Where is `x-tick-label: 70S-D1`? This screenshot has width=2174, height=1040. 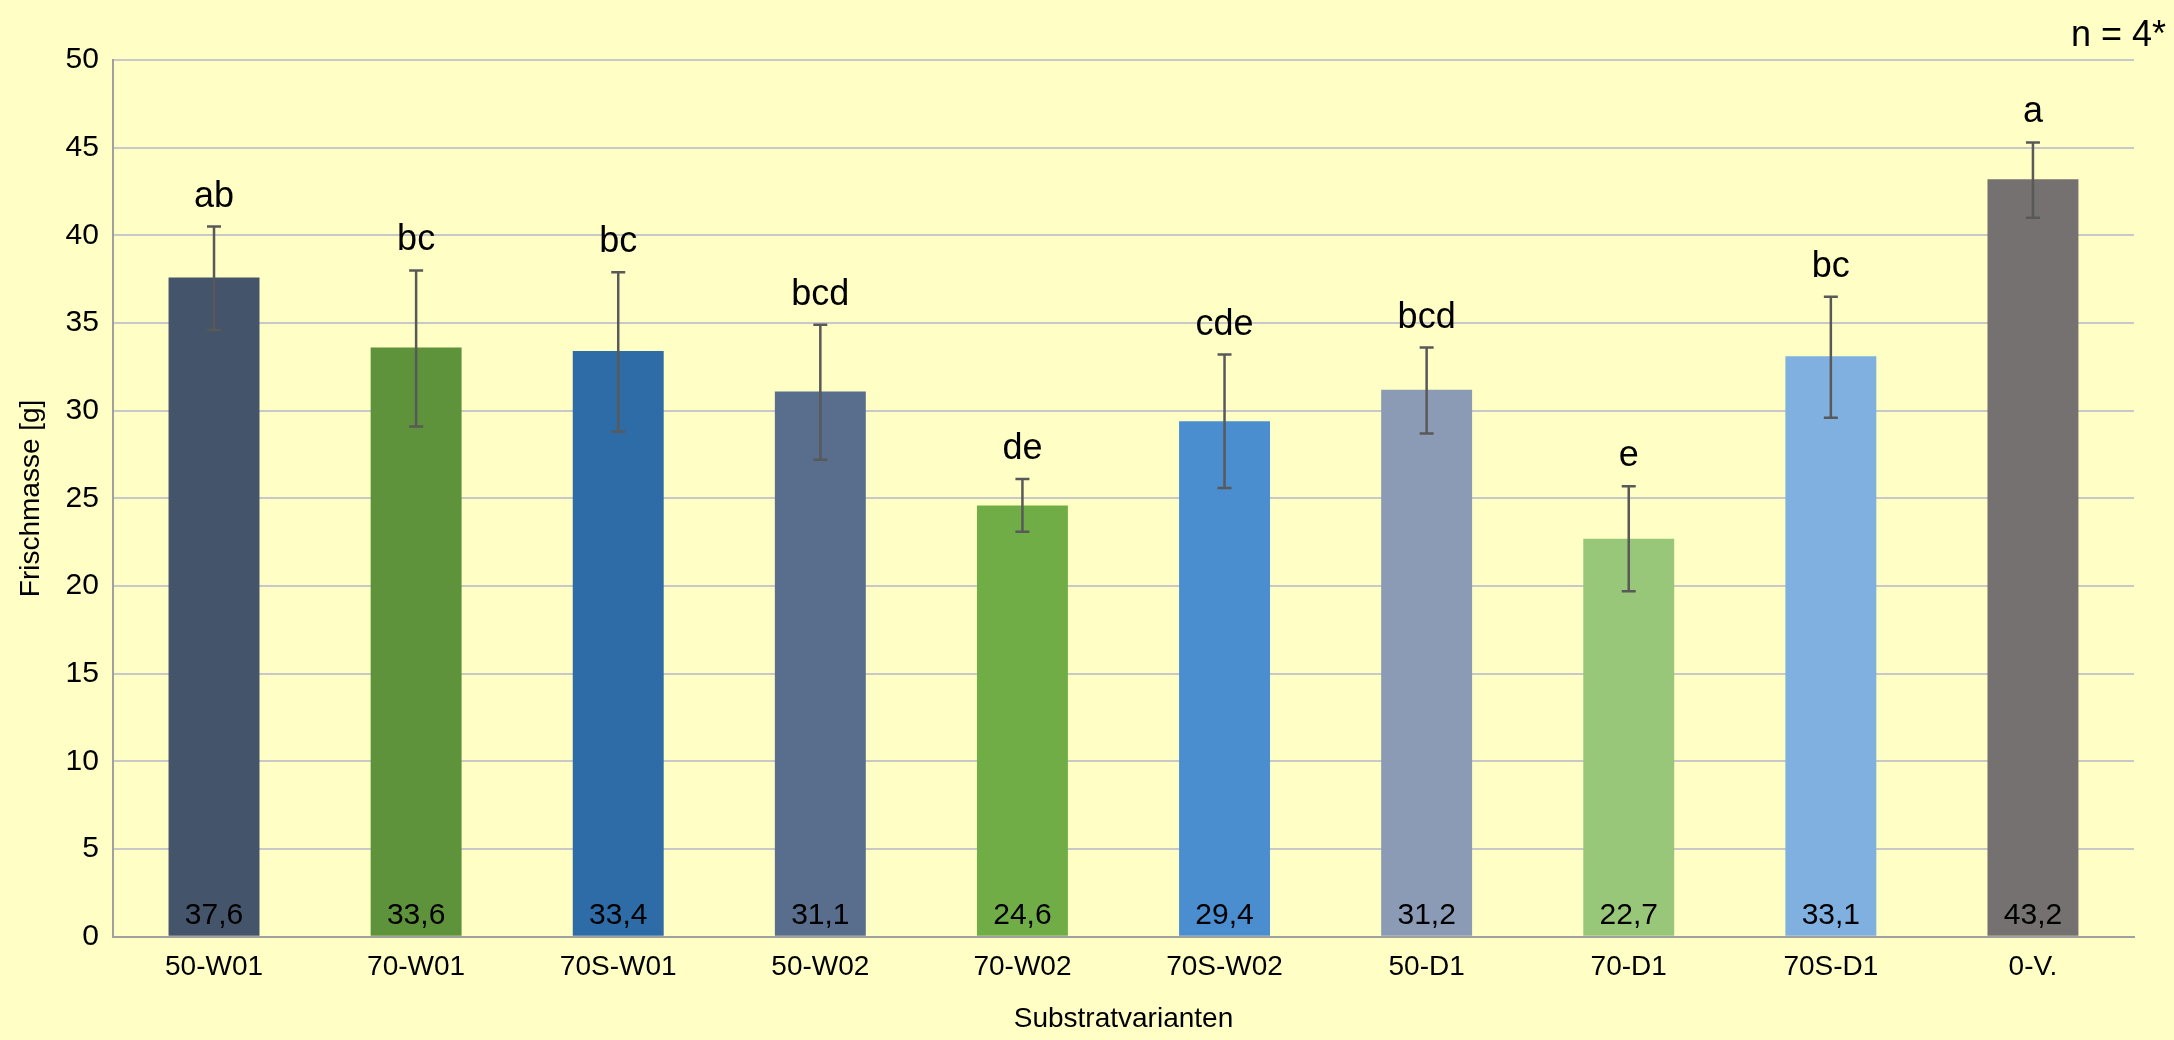
x-tick-label: 70S-D1 is located at coordinates (1831, 966).